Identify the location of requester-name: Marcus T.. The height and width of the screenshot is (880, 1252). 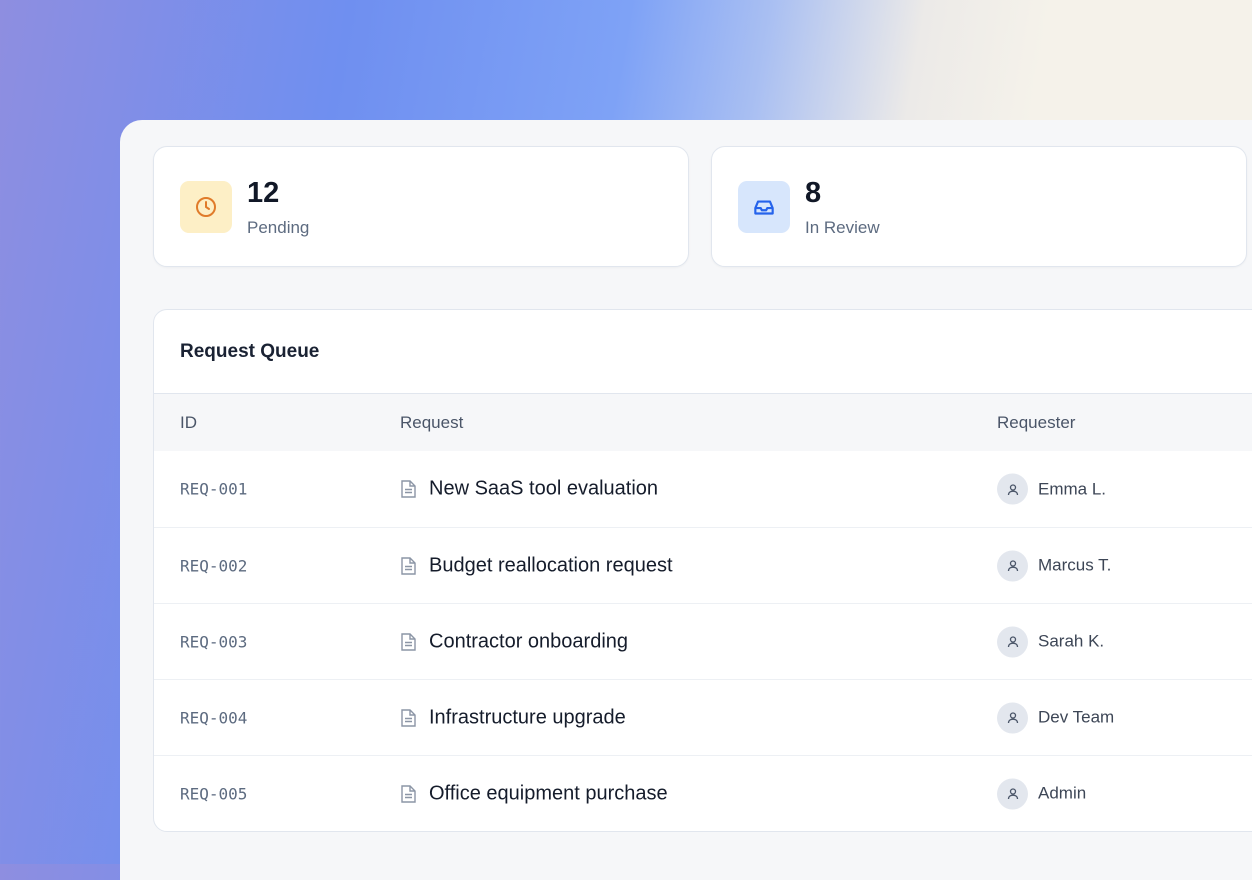
(1075, 565).